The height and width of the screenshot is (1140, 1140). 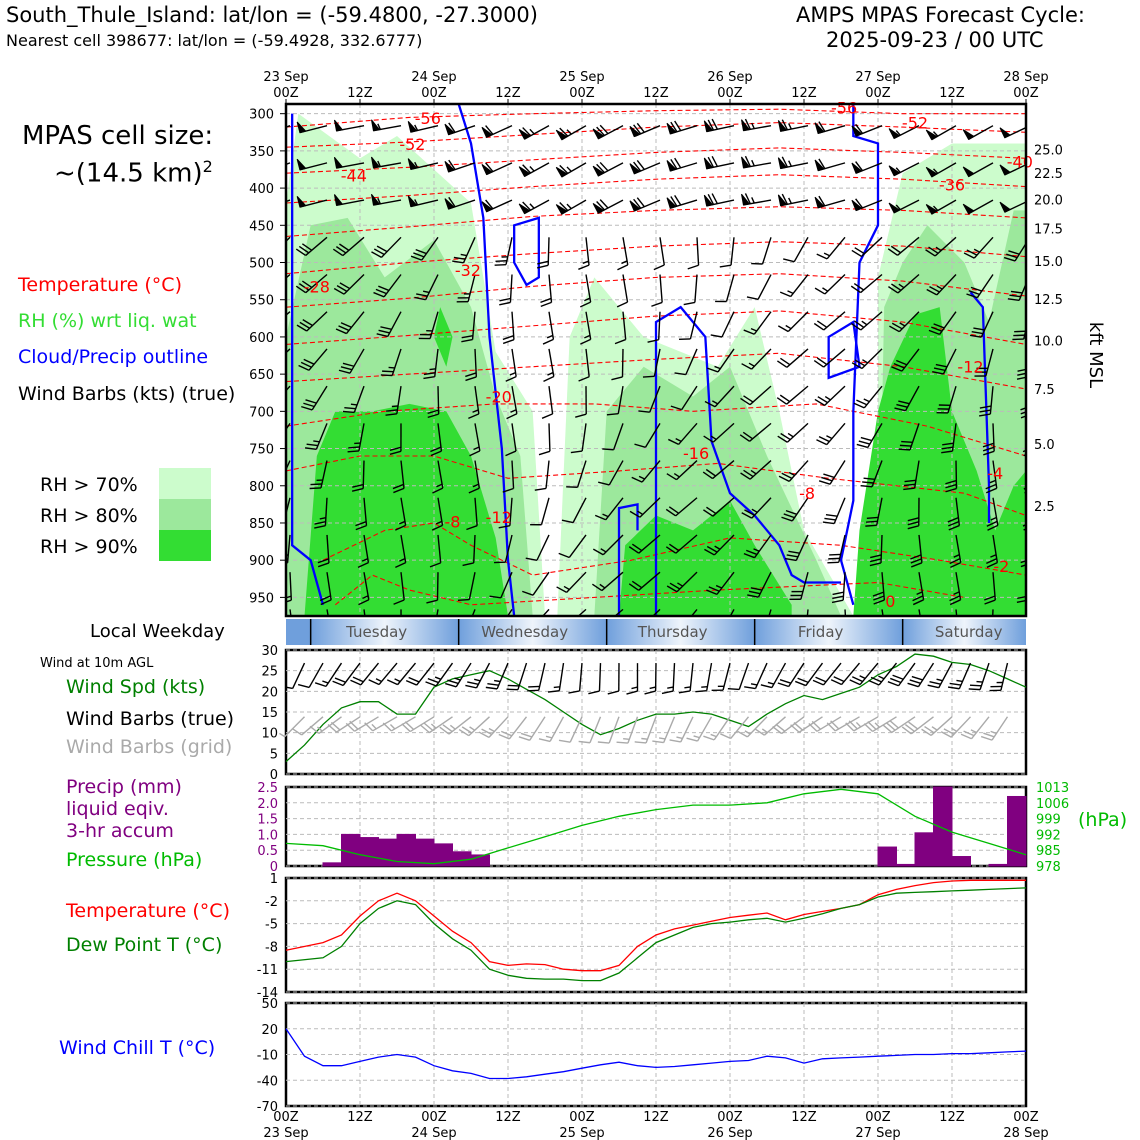 What do you see at coordinates (1095, 355) in the screenshot?
I see `kft-axis-label: kft MSL` at bounding box center [1095, 355].